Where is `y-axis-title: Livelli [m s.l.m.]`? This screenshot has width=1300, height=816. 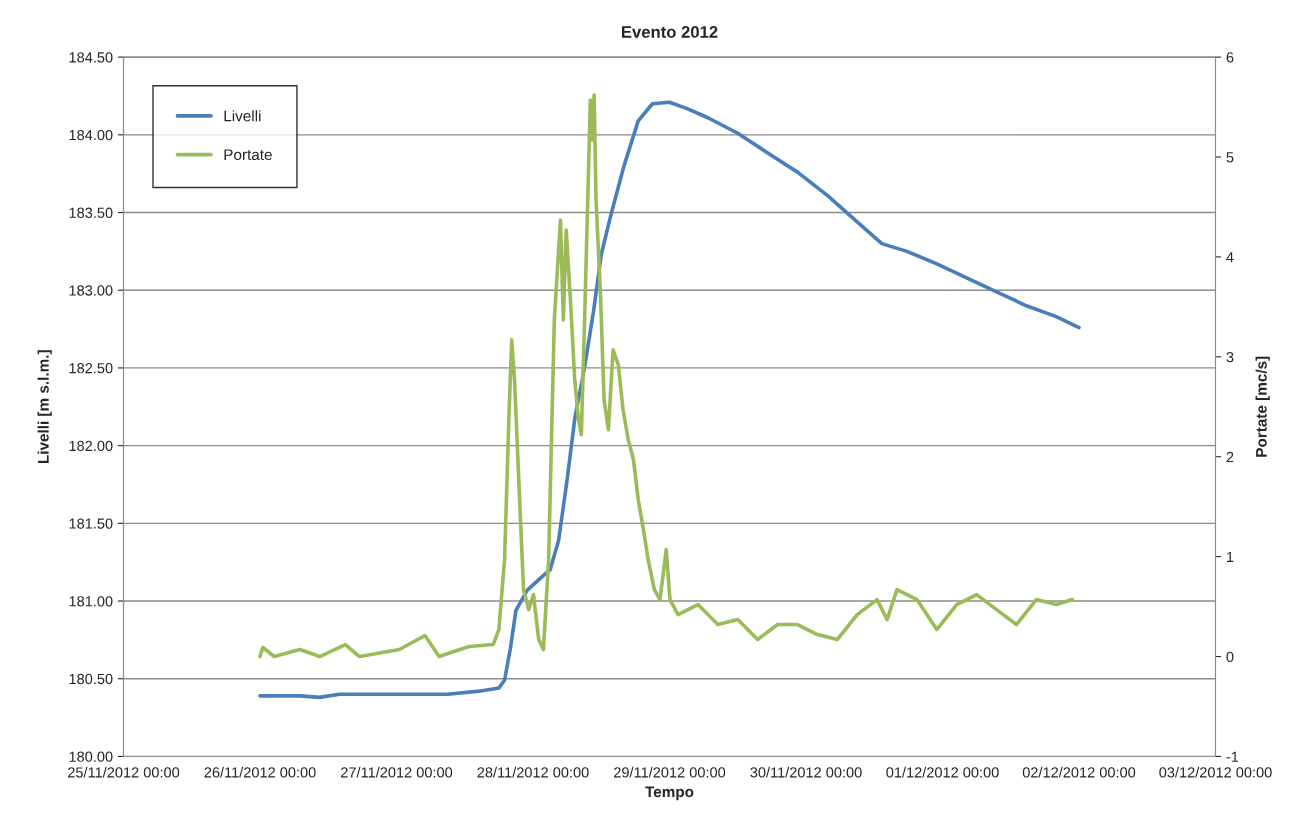 y-axis-title: Livelli [m s.l.m.] is located at coordinates (44, 407).